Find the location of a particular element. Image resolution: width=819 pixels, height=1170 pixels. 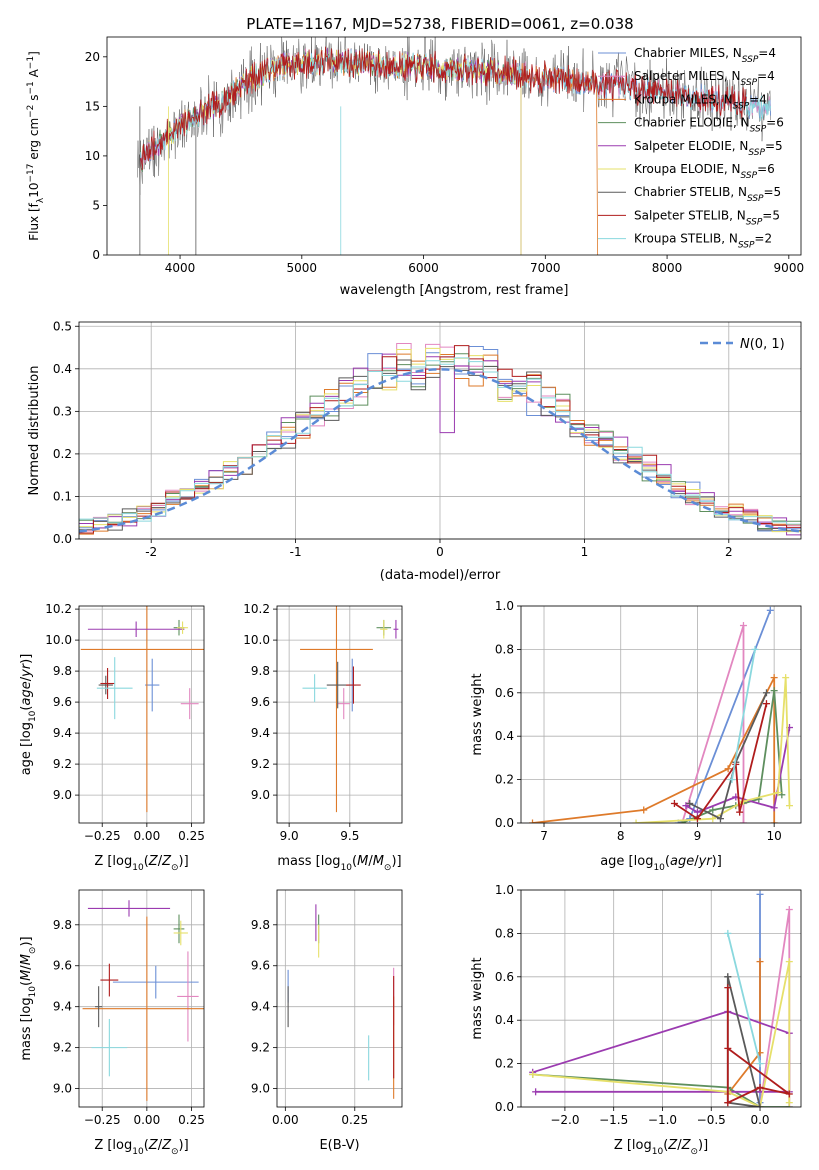

x-axis-label: mass [log10(M/M⊙)] is located at coordinates (339, 863).